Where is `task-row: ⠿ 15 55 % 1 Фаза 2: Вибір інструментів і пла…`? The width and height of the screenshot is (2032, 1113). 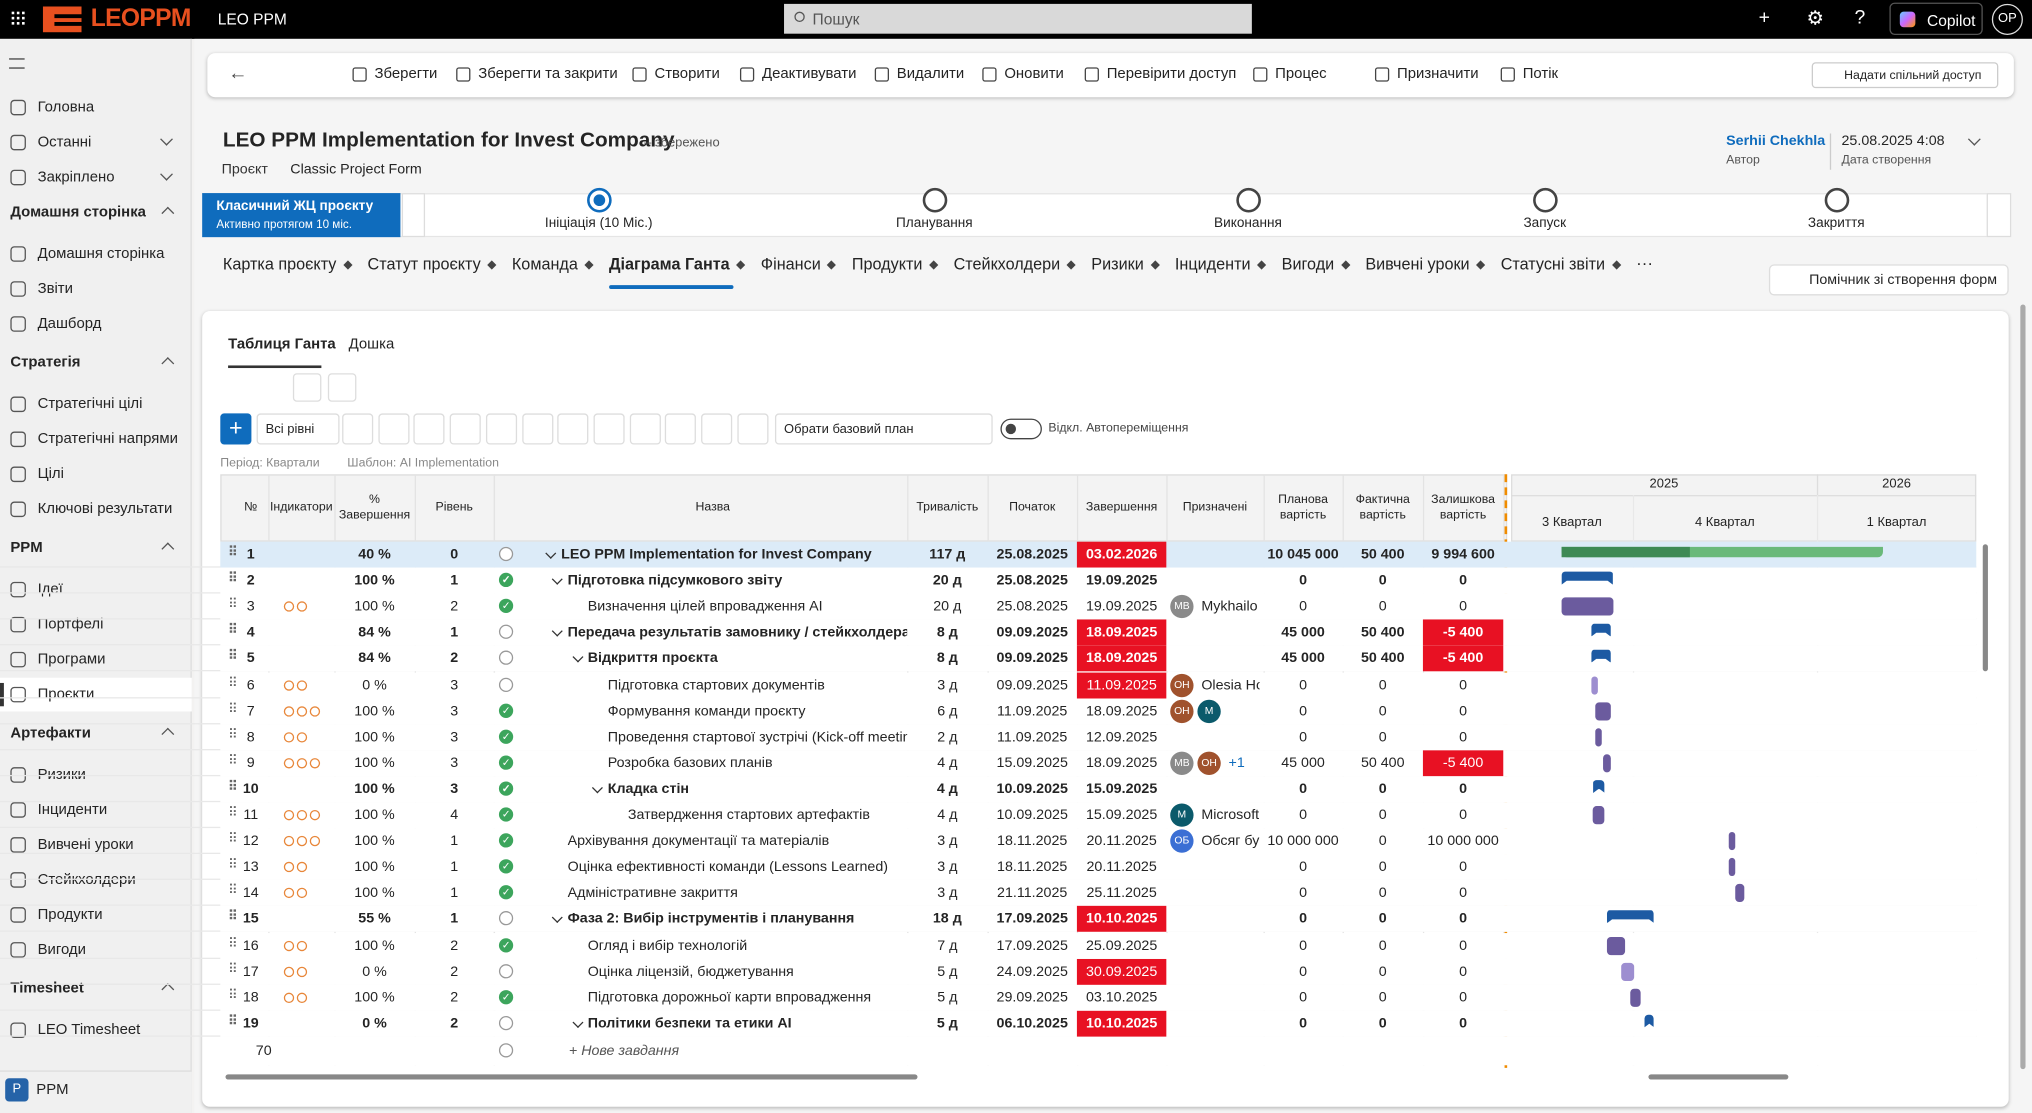
task-row: ⠿ 15 55 % 1 Фаза 2: Вибір інструментів і пла… is located at coordinates (988, 919).